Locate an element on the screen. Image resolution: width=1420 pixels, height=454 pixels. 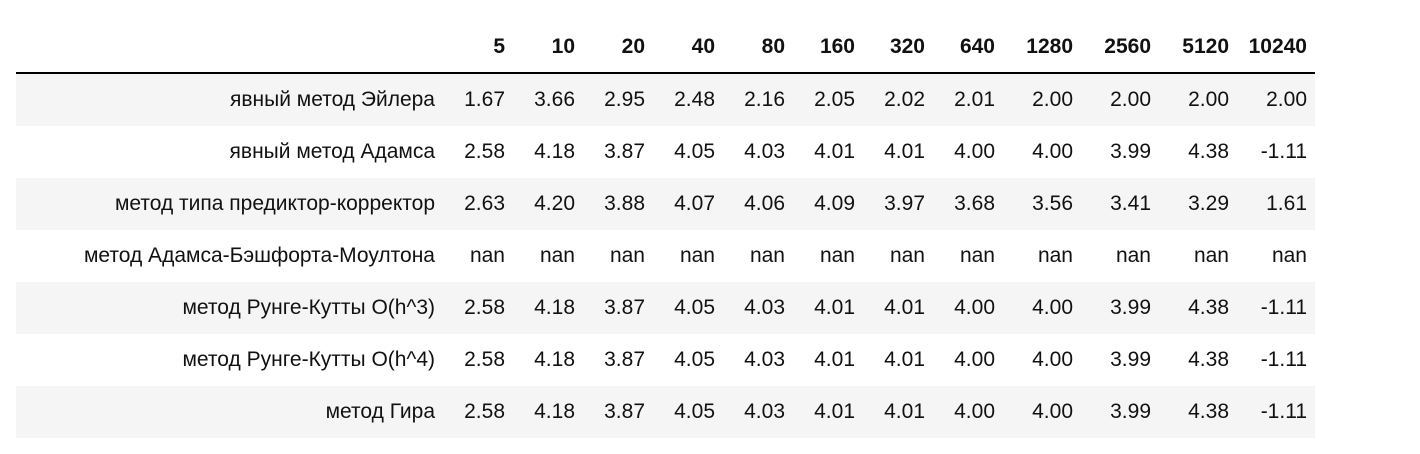
table-cell: 4.07 is located at coordinates (694, 203).